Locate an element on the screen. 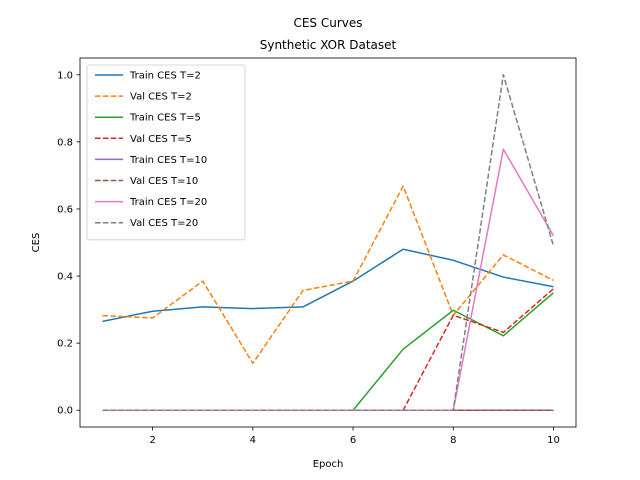  y-tick-label: 0.2 is located at coordinates (65, 344).